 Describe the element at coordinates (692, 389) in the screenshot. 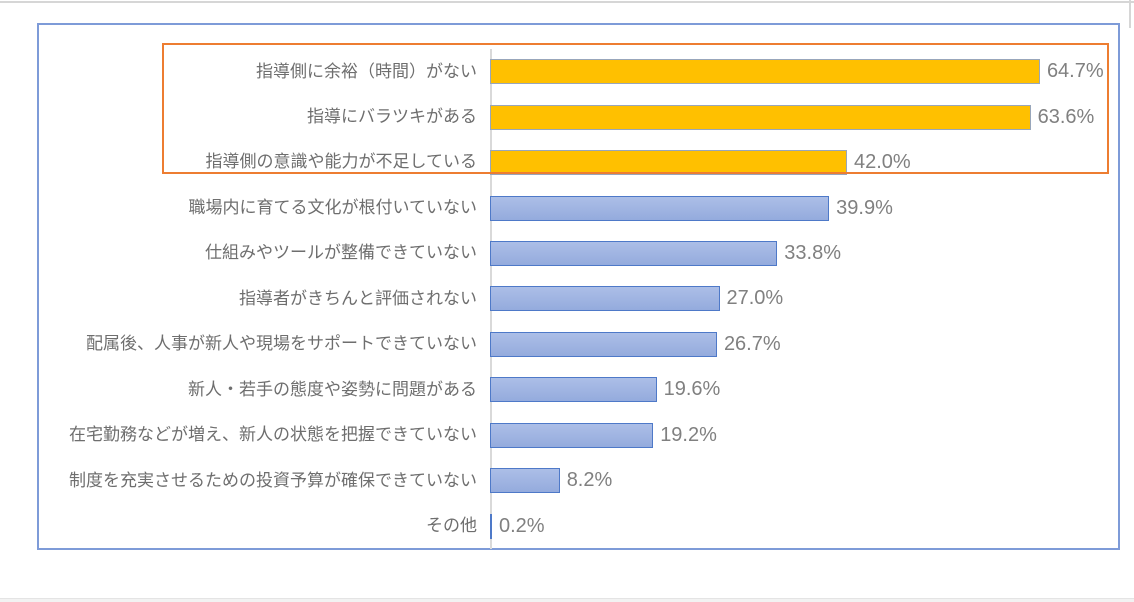

I see `value-label: 19.6%` at that location.